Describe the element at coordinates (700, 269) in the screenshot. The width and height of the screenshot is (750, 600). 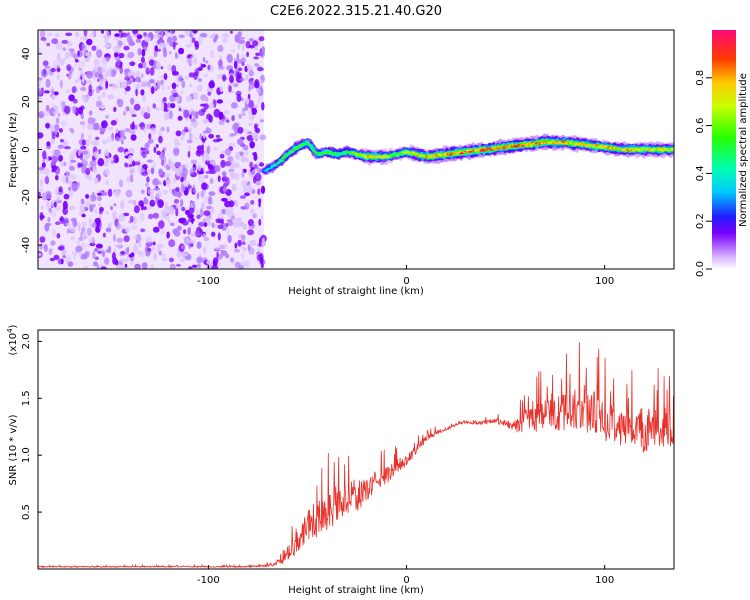
I see `colorbar-tick-label: 0.0` at that location.